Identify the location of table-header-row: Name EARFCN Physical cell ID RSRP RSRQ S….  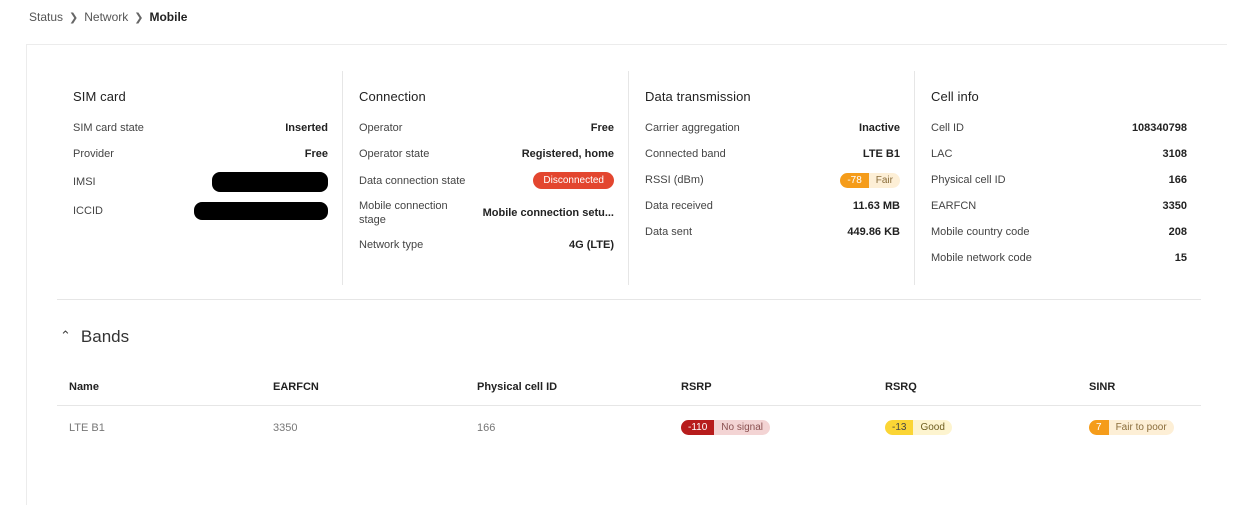
(629, 388).